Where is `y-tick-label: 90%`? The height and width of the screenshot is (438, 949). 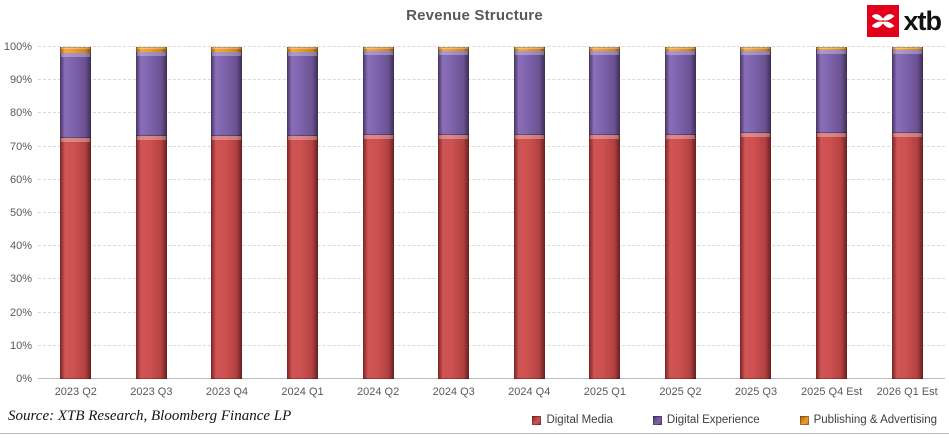 y-tick-label: 90% is located at coordinates (20, 80).